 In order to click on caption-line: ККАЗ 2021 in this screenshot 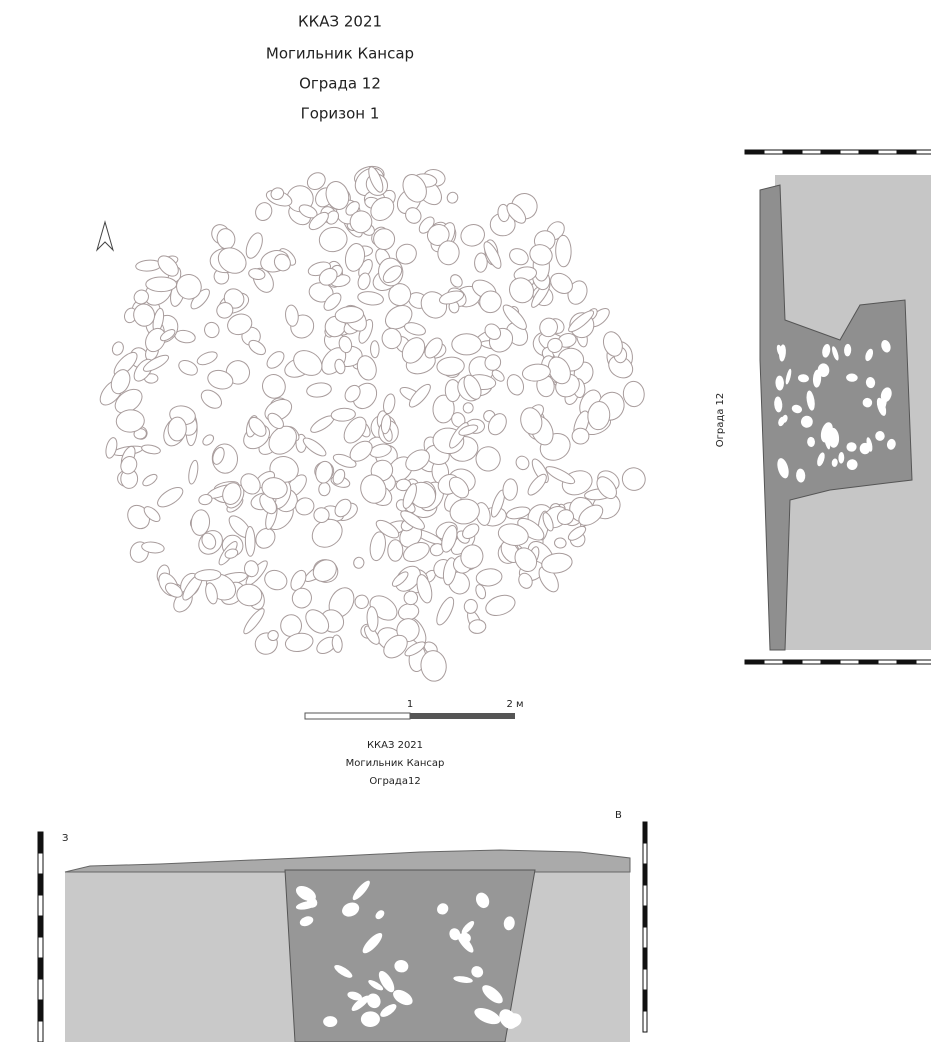, I will do `click(395, 745)`.